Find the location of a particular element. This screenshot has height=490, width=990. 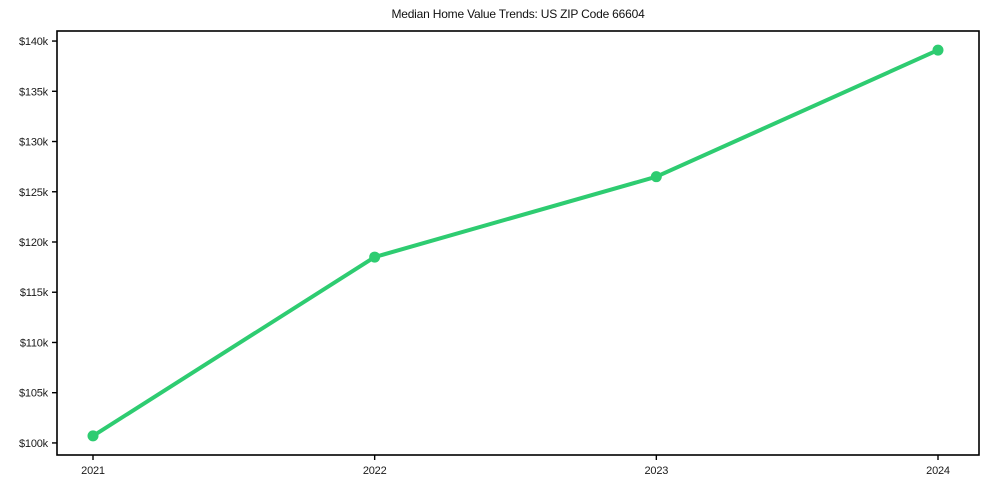

y-tick-label: $130k is located at coordinates (34, 143).